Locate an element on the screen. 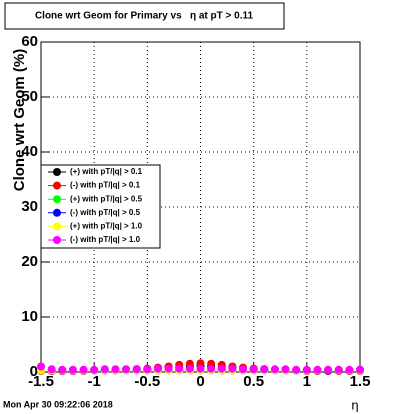 The height and width of the screenshot is (414, 400). y-tick-label: 10 is located at coordinates (29, 316).